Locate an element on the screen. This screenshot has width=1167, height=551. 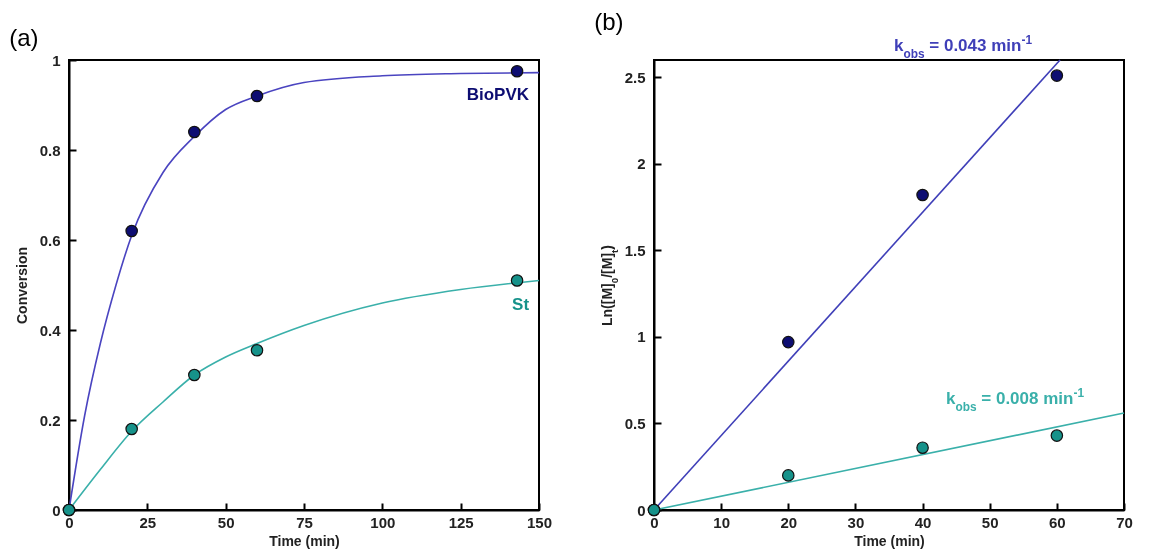
x-tick-label: 25 is located at coordinates (148, 522).